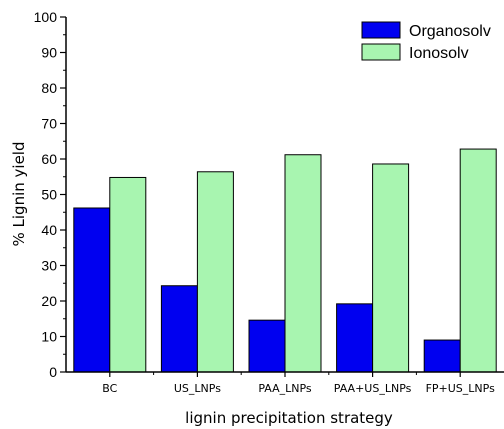 The image size is (504, 429). What do you see at coordinates (49, 124) in the screenshot?
I see `y-tick-label: 70` at bounding box center [49, 124].